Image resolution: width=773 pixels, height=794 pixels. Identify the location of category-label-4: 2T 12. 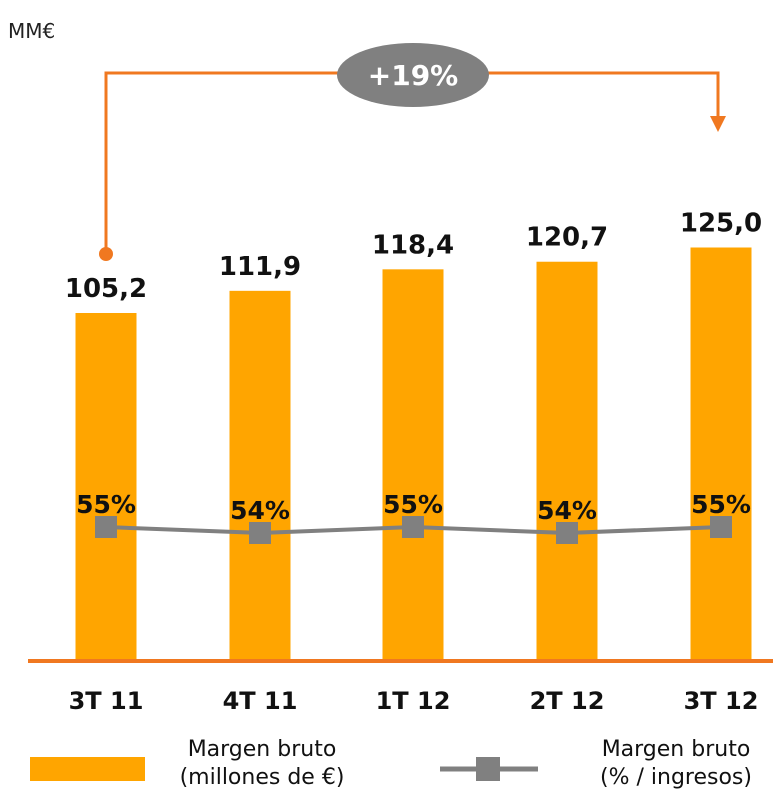
(567, 701).